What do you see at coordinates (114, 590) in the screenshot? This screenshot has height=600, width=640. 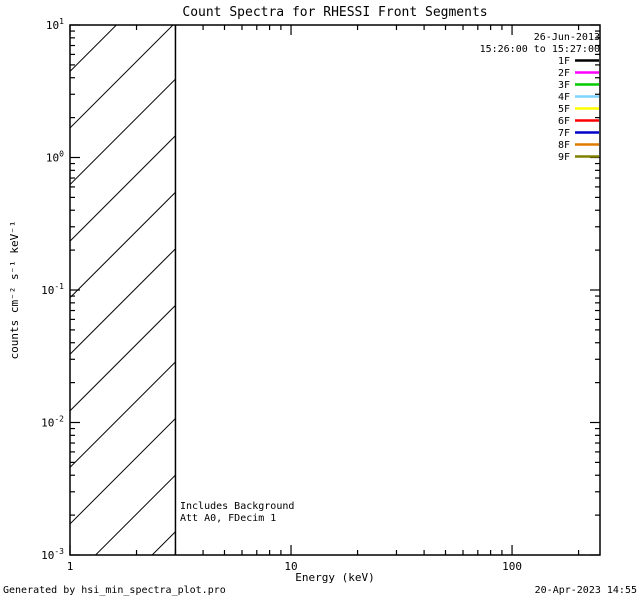 I see `footer-generator: Generated by hsi_min_spectra_plot.pro` at bounding box center [114, 590].